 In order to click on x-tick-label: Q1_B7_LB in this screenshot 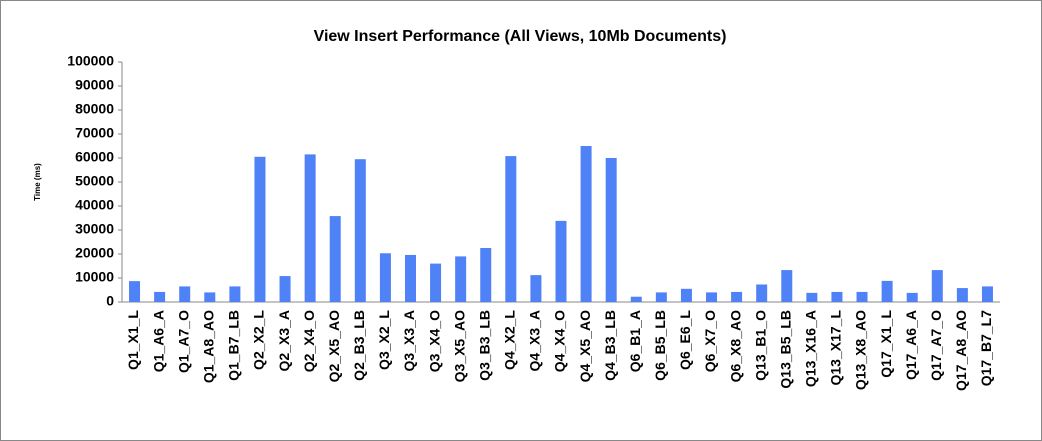, I will do `click(234, 345)`.